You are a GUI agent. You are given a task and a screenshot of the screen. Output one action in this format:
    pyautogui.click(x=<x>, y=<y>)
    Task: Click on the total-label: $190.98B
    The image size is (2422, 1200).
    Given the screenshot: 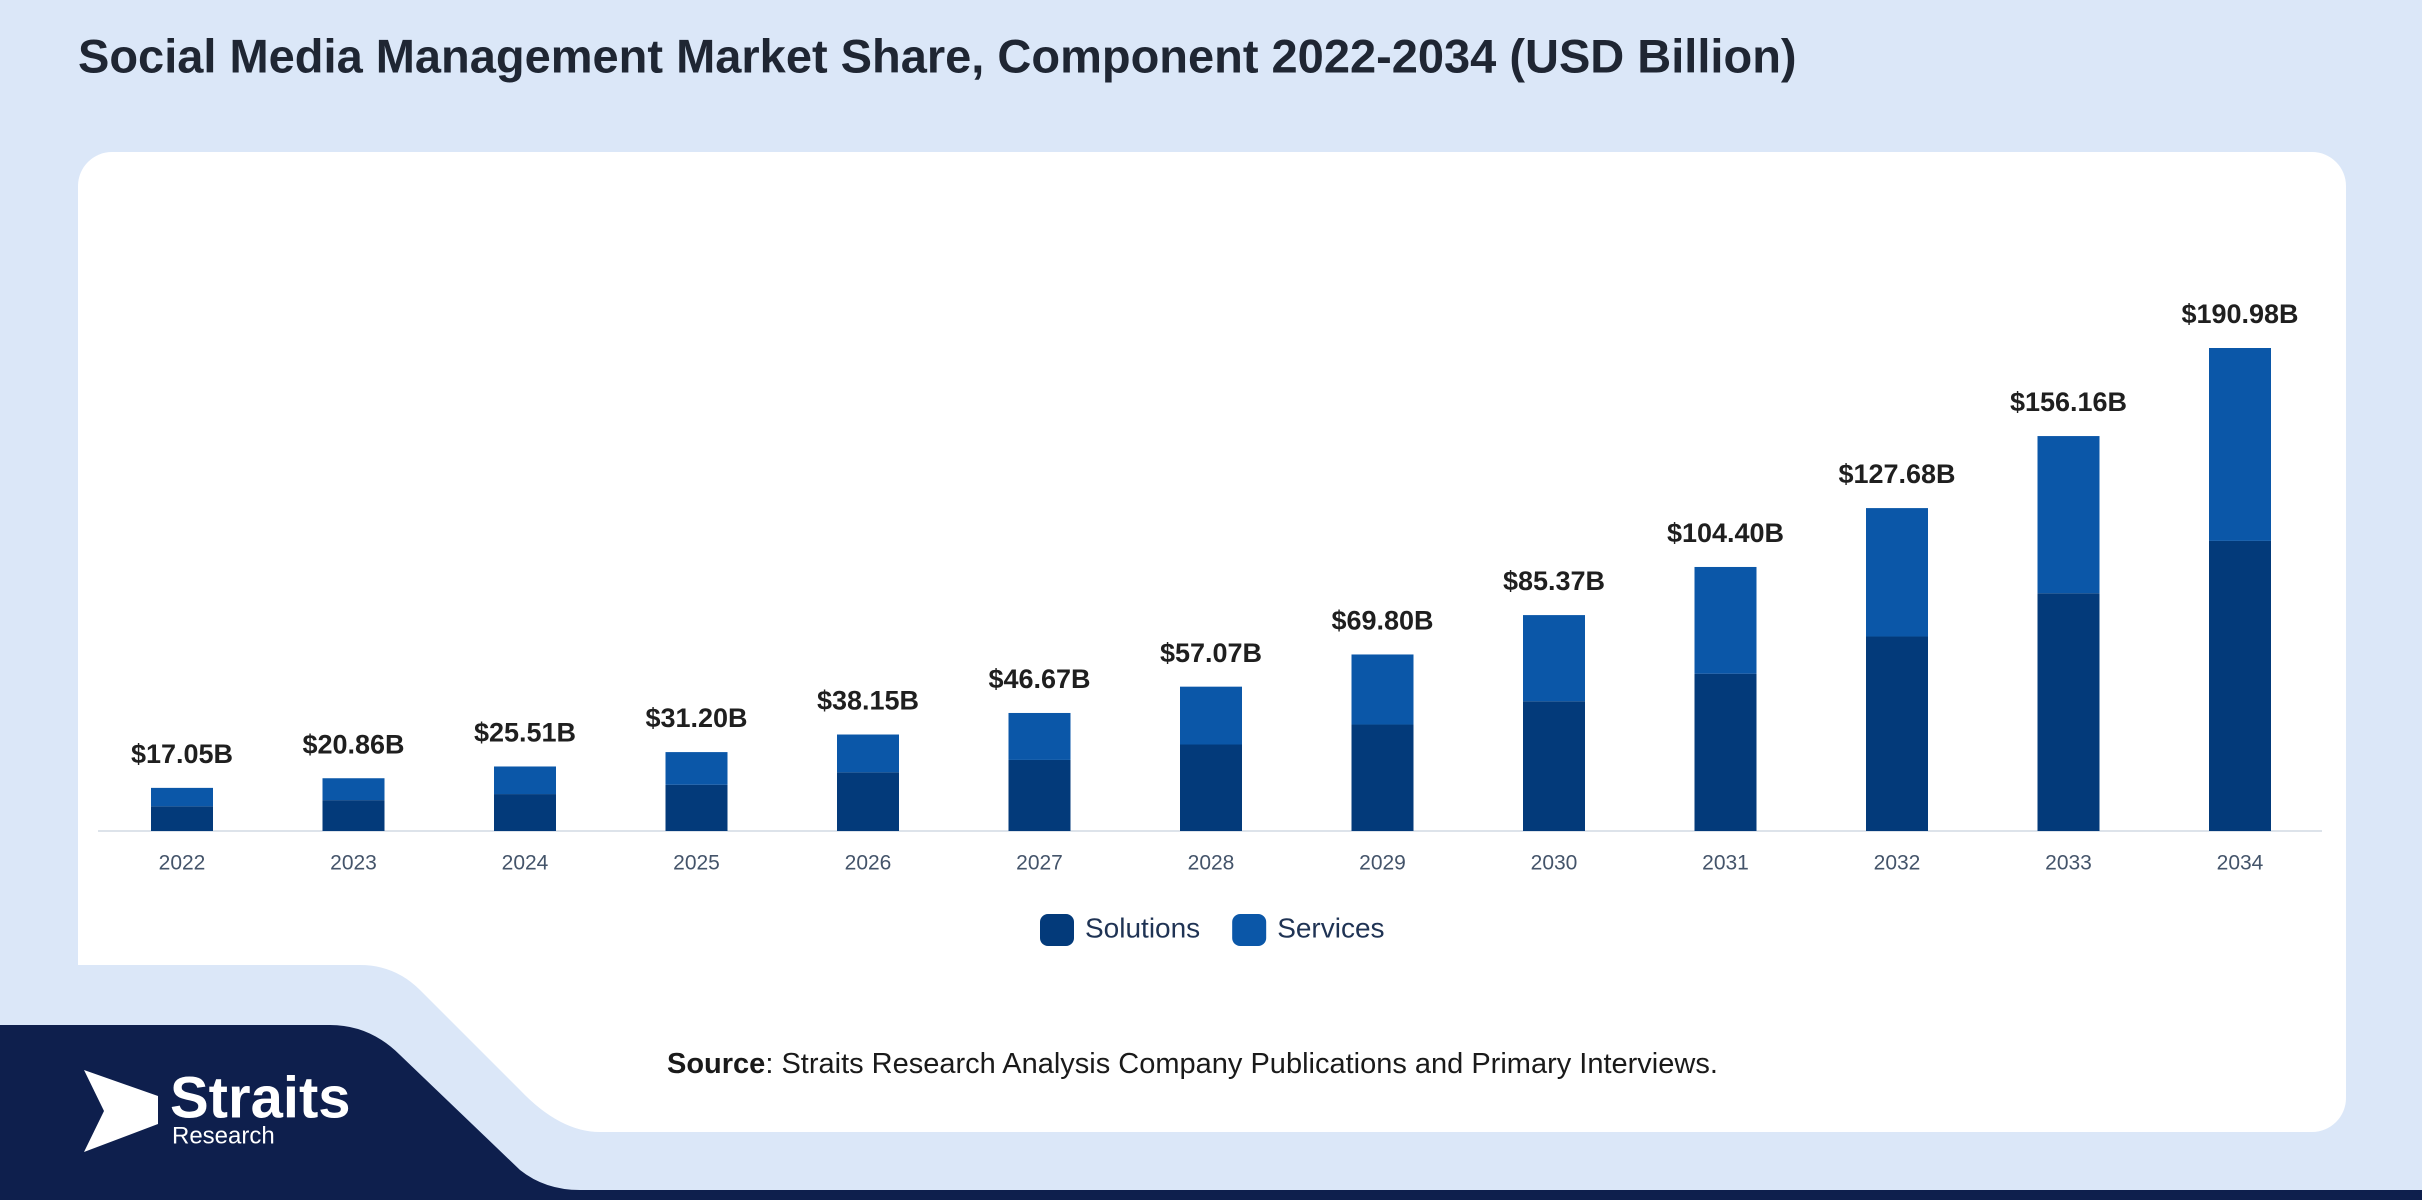 What is the action you would take?
    pyautogui.click(x=2239, y=314)
    